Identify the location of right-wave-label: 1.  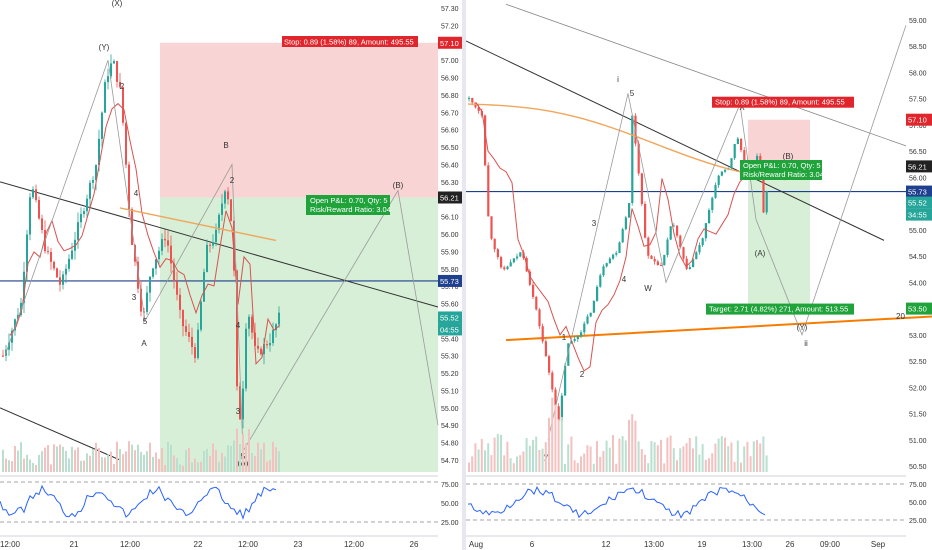
(564, 337).